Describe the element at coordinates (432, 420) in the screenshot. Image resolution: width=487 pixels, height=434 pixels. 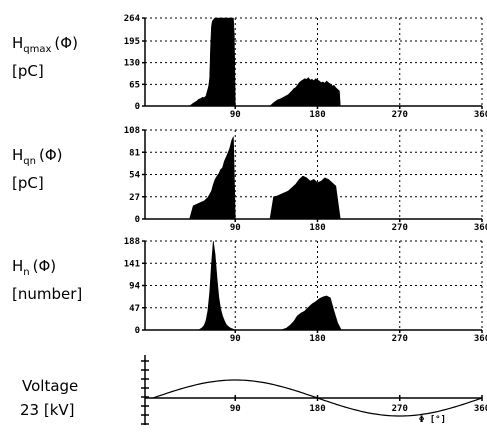
I see `voltage-x-label: Φ [°]` at that location.